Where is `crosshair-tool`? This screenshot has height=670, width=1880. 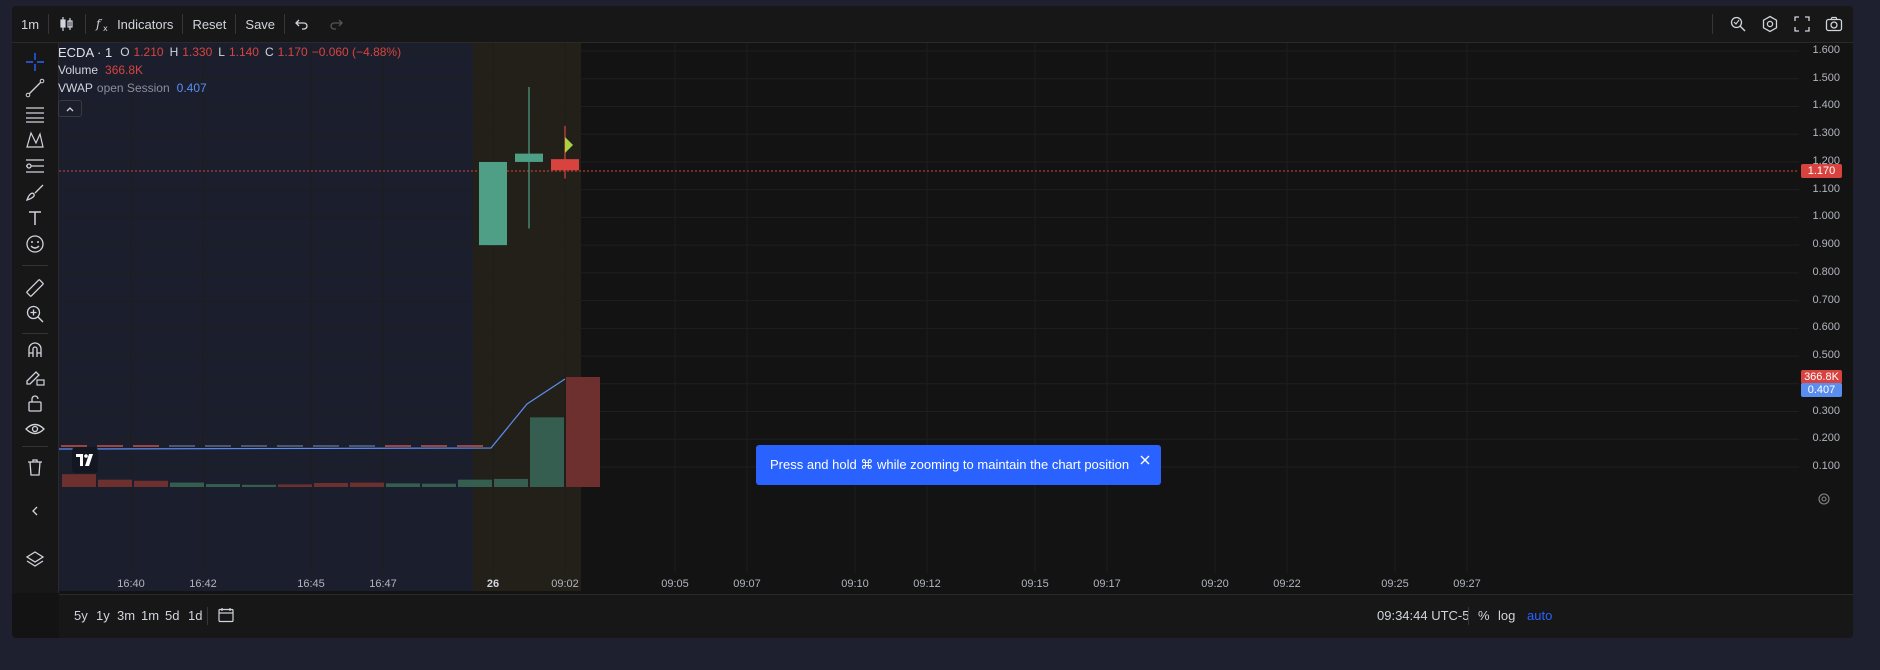
crosshair-tool is located at coordinates (35, 62).